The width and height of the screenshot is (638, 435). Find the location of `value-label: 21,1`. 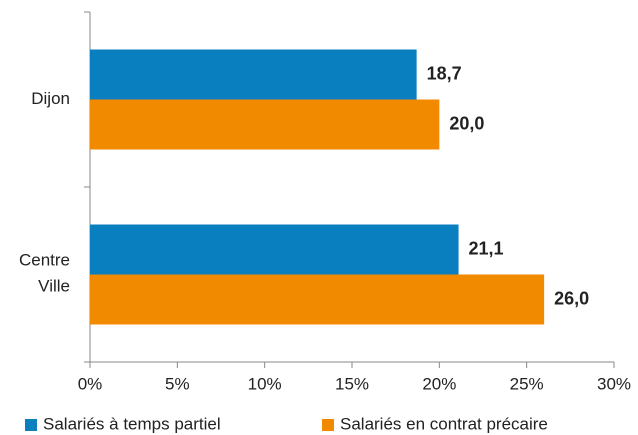

value-label: 21,1 is located at coordinates (486, 248).